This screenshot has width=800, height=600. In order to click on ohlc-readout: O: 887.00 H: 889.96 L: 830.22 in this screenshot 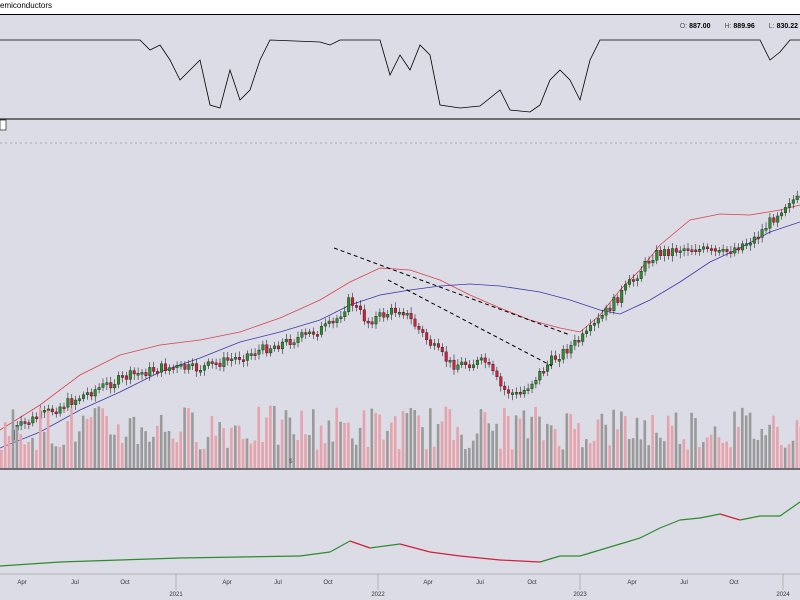, I will do `click(733, 26)`.